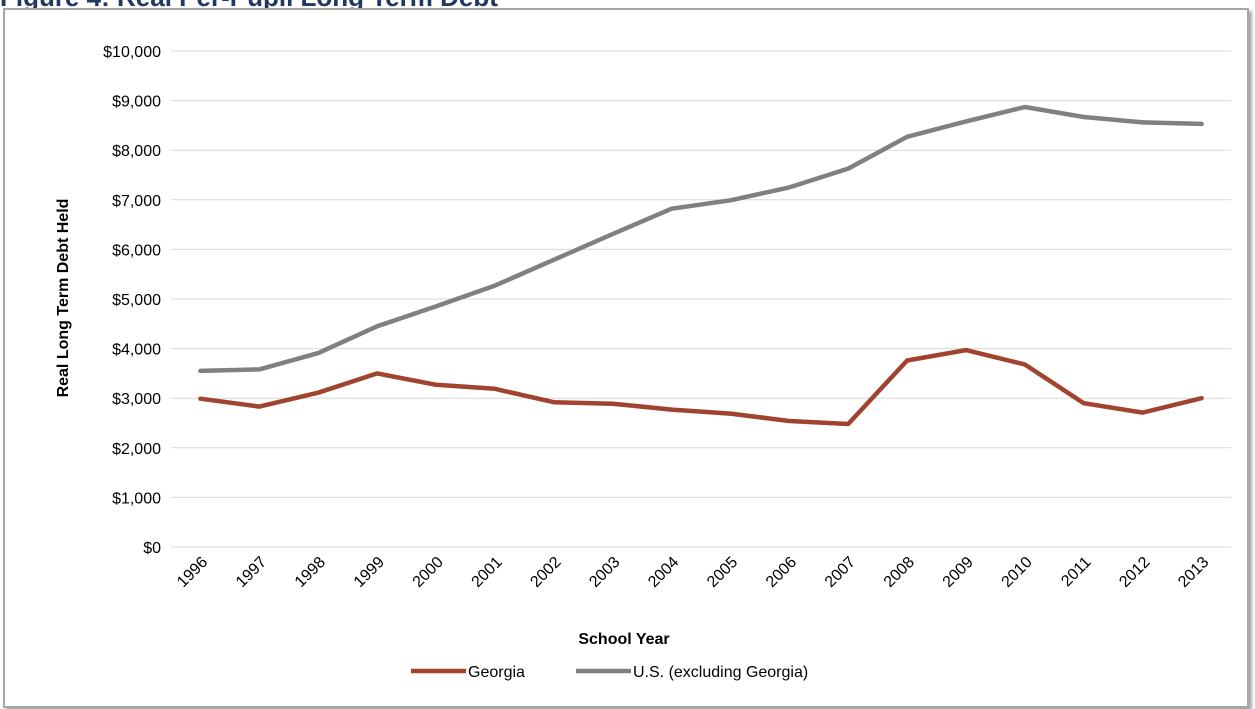 This screenshot has height=709, width=1255. Describe the element at coordinates (136, 151) in the screenshot. I see `y-tick-label: $8,000` at that location.